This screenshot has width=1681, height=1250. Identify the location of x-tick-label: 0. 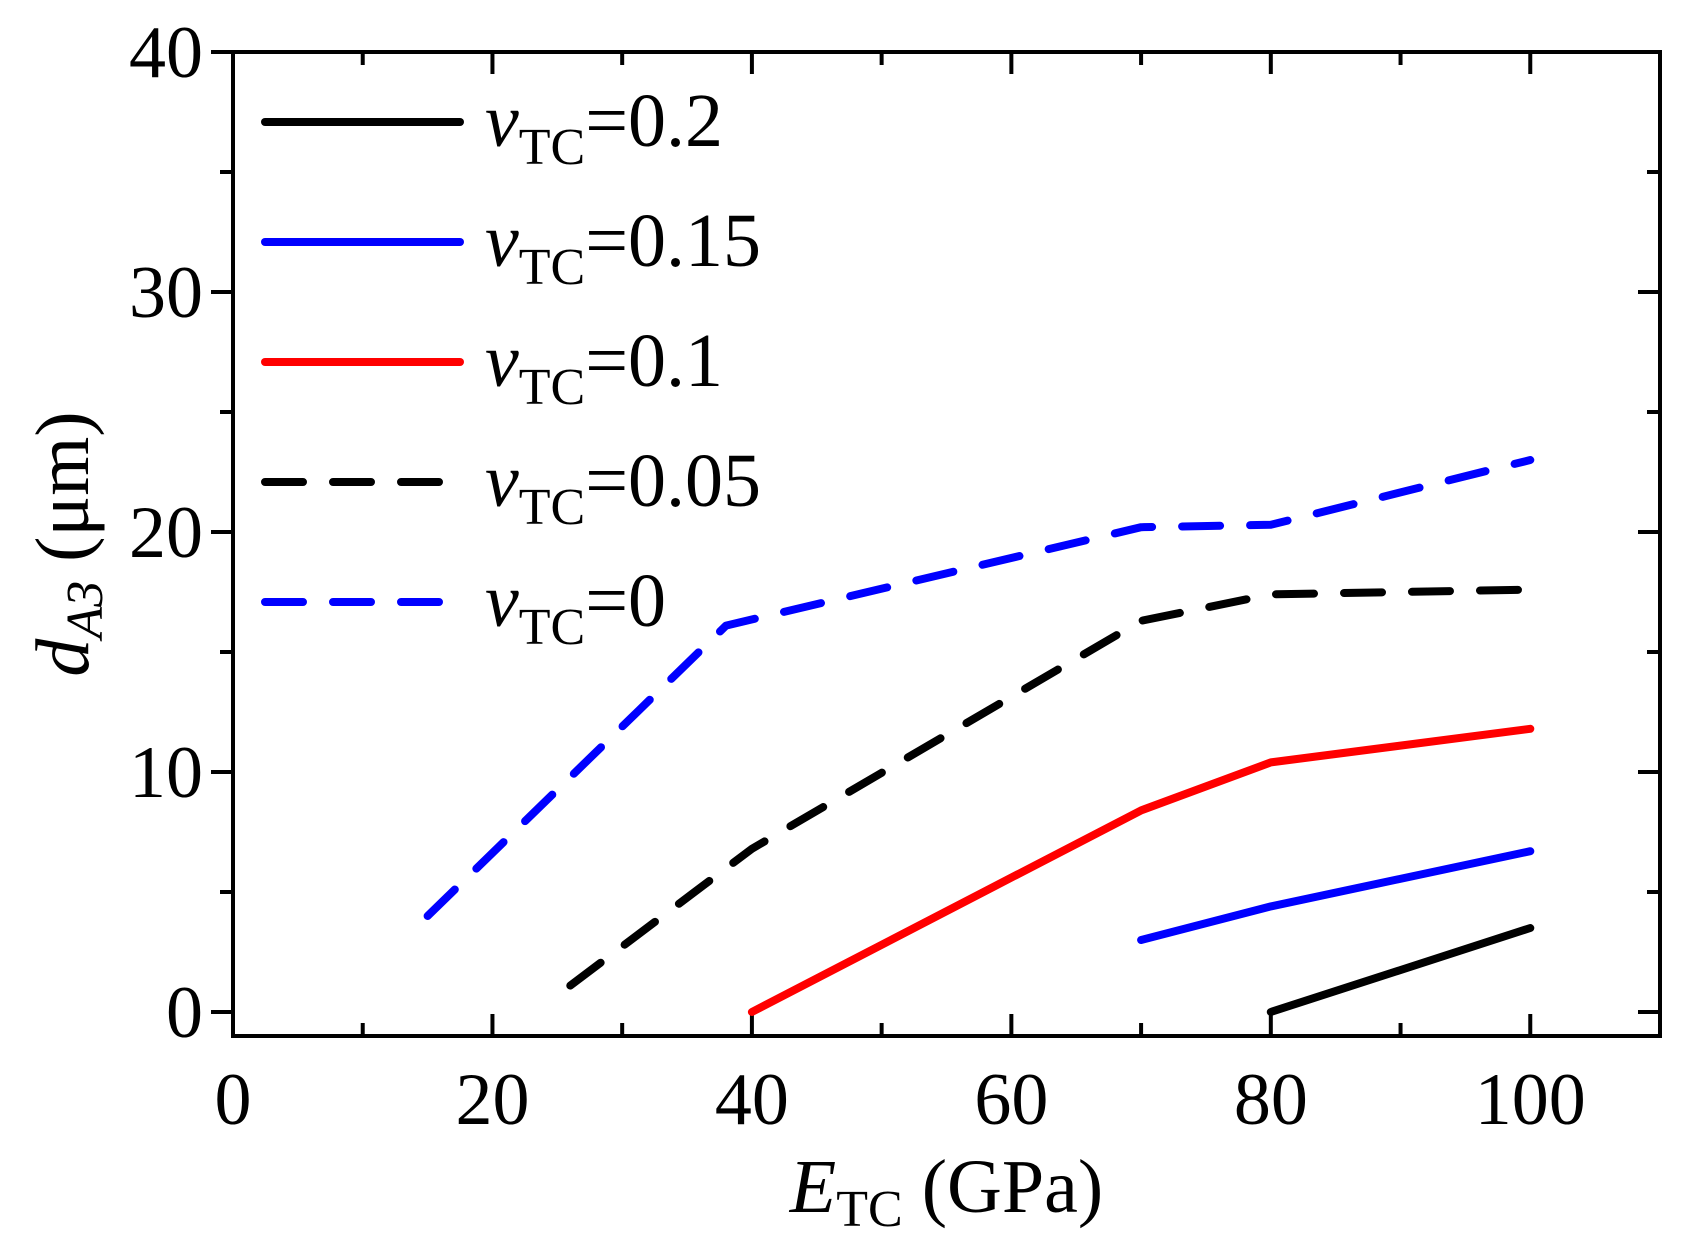
(233, 1100).